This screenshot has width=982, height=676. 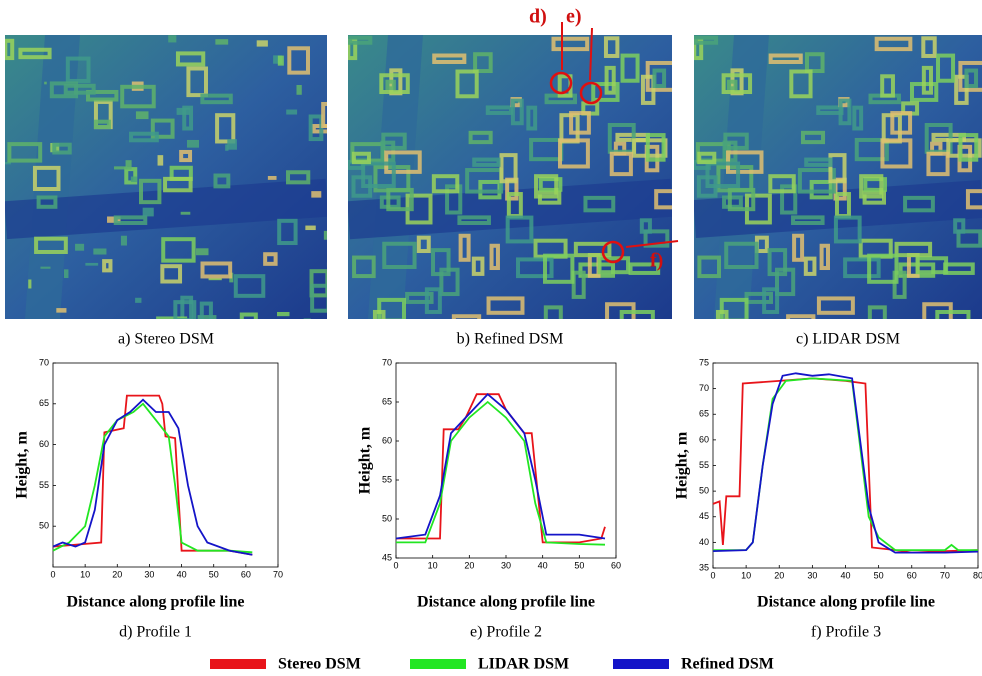 I want to click on y-tick-label: 60, so click(x=387, y=440).